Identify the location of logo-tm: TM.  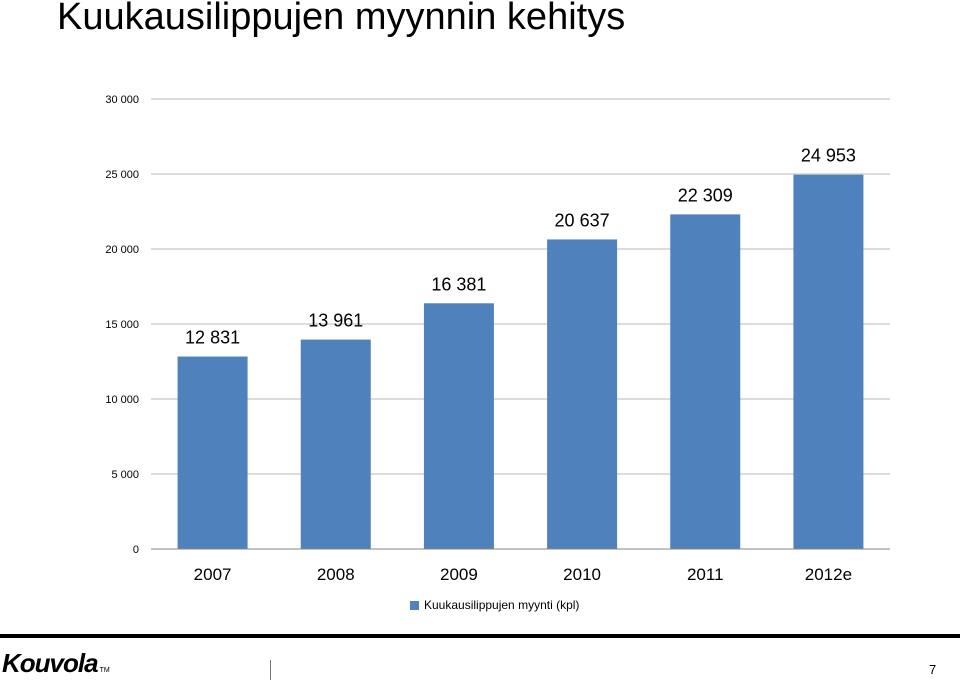
(104, 670).